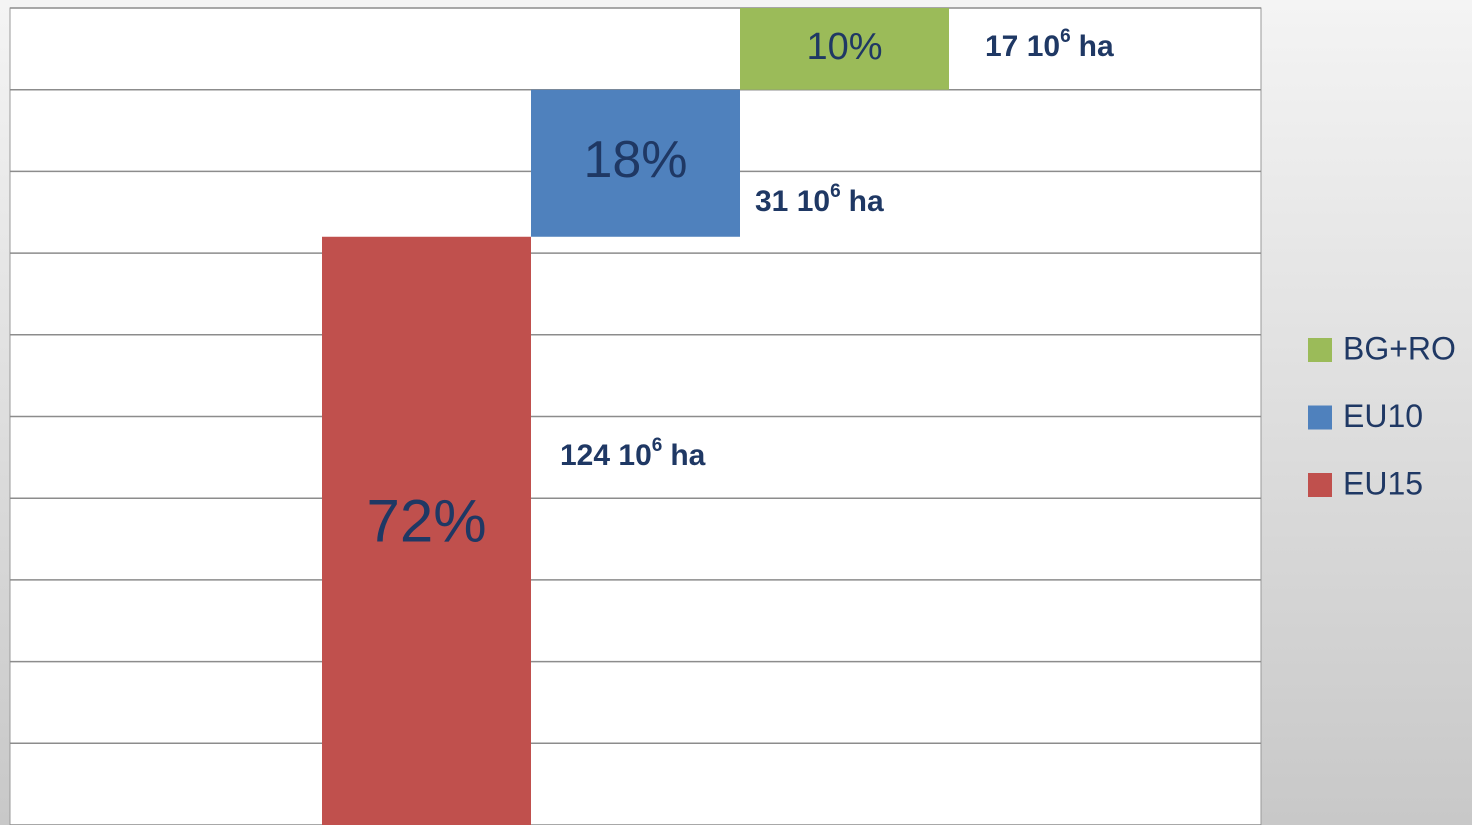  I want to click on value-label: 72%, so click(426, 521).